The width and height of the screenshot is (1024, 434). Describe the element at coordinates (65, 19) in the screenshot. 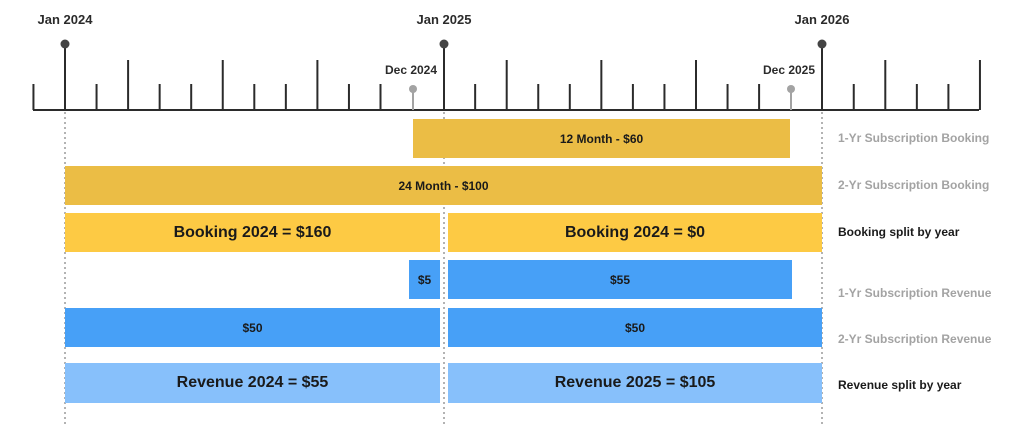

I see `label-jan-2024: Jan 2024` at that location.